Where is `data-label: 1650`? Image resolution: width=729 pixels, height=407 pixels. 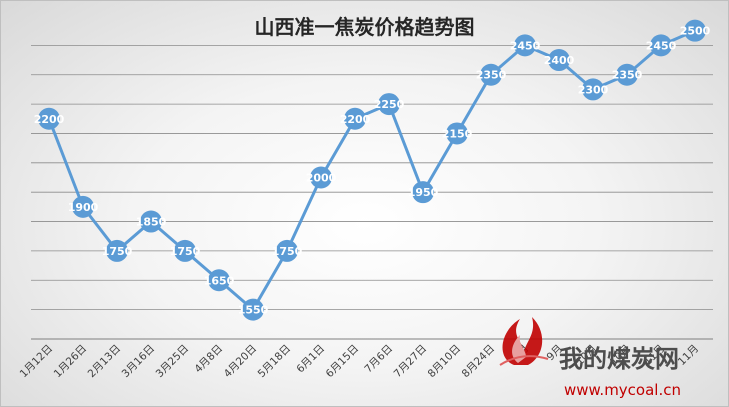
data-label: 1650 is located at coordinates (219, 280).